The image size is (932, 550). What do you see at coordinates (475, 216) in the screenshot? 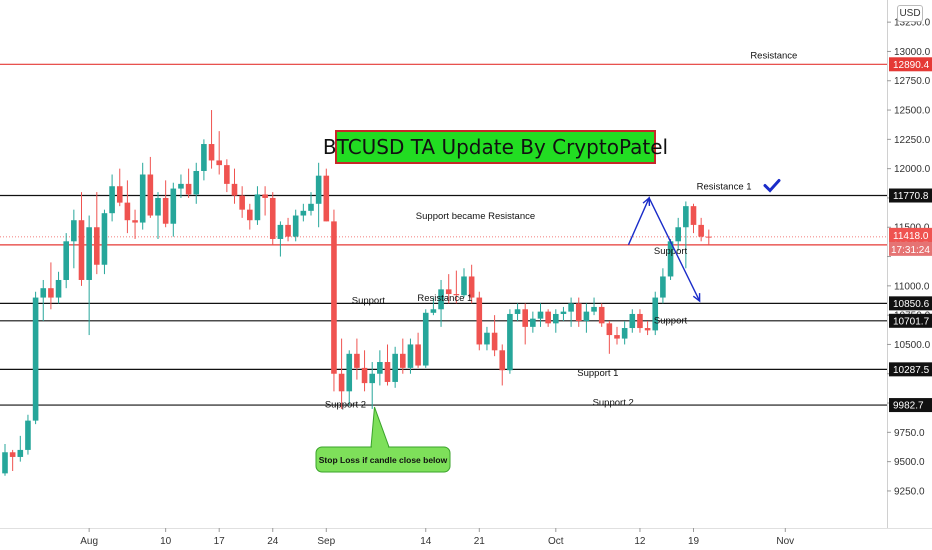
I see `annotation-label: Support became Resistance` at bounding box center [475, 216].